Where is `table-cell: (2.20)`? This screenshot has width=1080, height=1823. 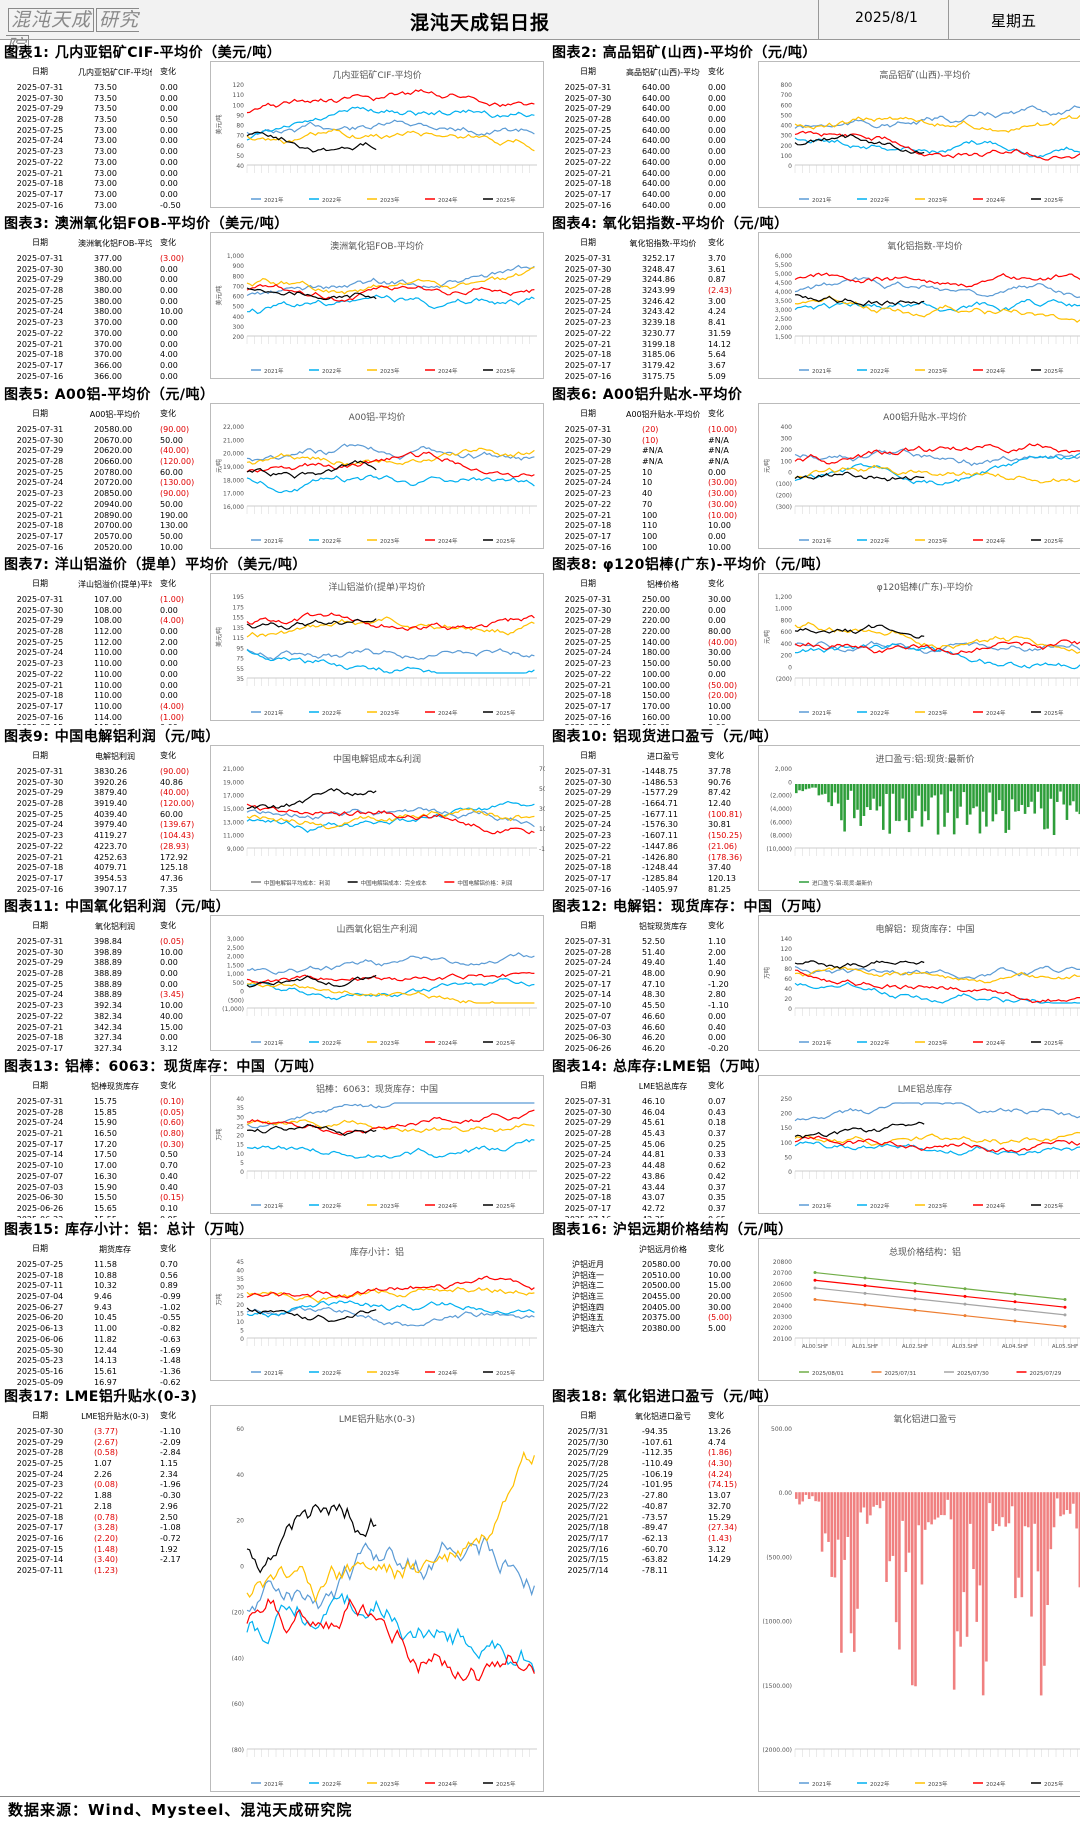
table-cell: (2.20) is located at coordinates (106, 1538).